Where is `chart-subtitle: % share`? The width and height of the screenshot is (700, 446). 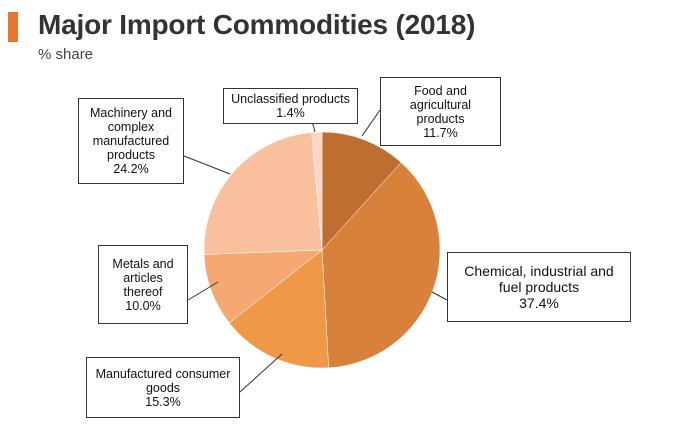
chart-subtitle: % share is located at coordinates (66, 54).